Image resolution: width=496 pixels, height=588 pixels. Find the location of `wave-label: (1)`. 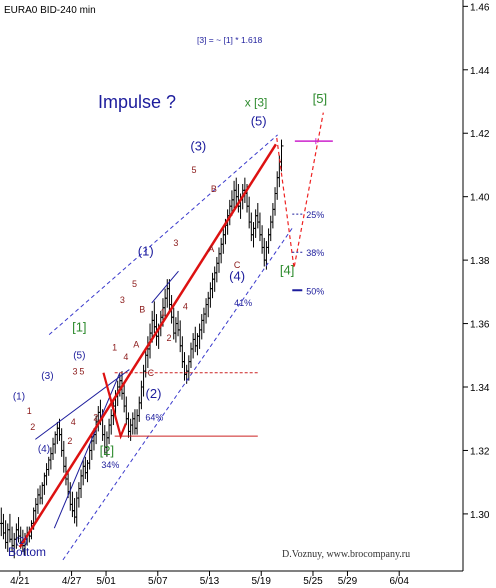

wave-label: (1) is located at coordinates (19, 397).